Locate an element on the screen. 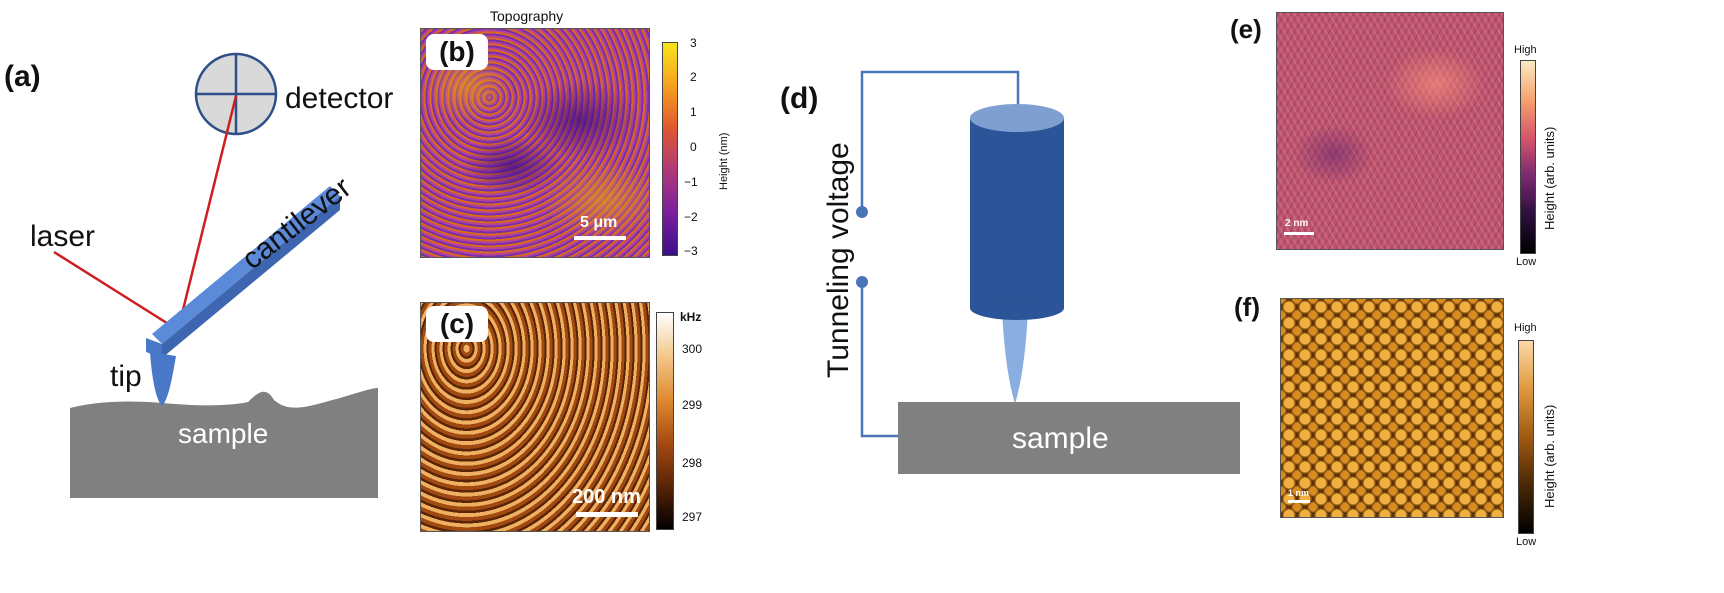 This screenshot has height=593, width=1724. afm-sample is located at coordinates (224, 443).